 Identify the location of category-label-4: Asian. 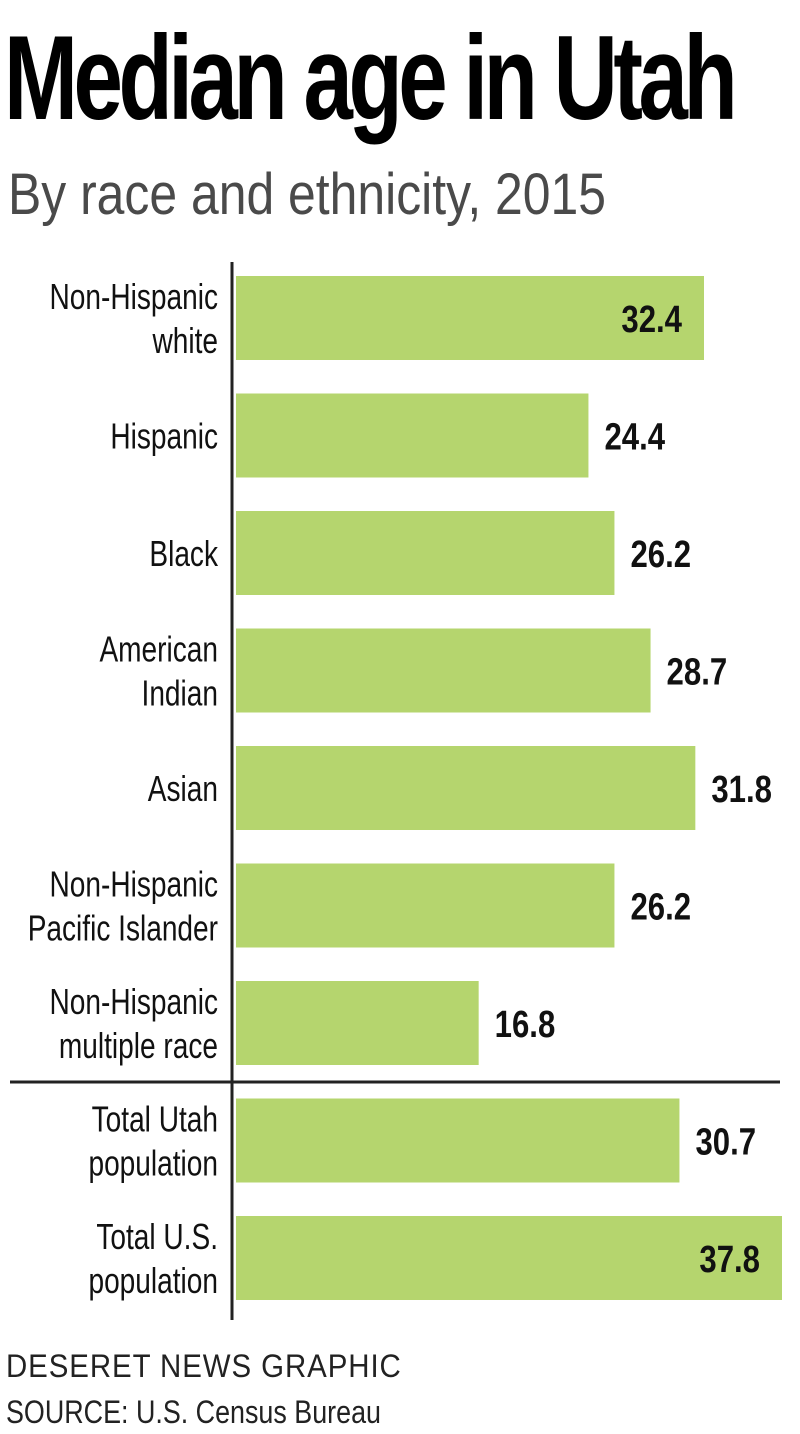
(183, 789).